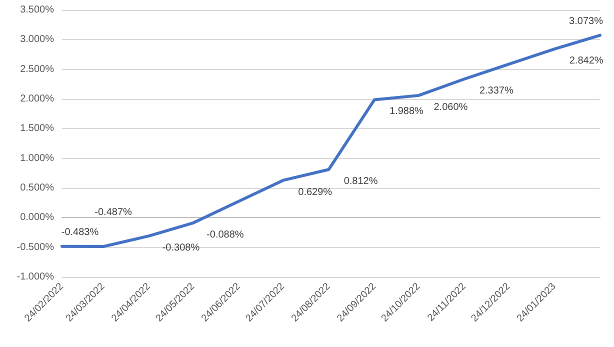 Image resolution: width=614 pixels, height=347 pixels. I want to click on y-tick-label: 2.000%, so click(37, 99).